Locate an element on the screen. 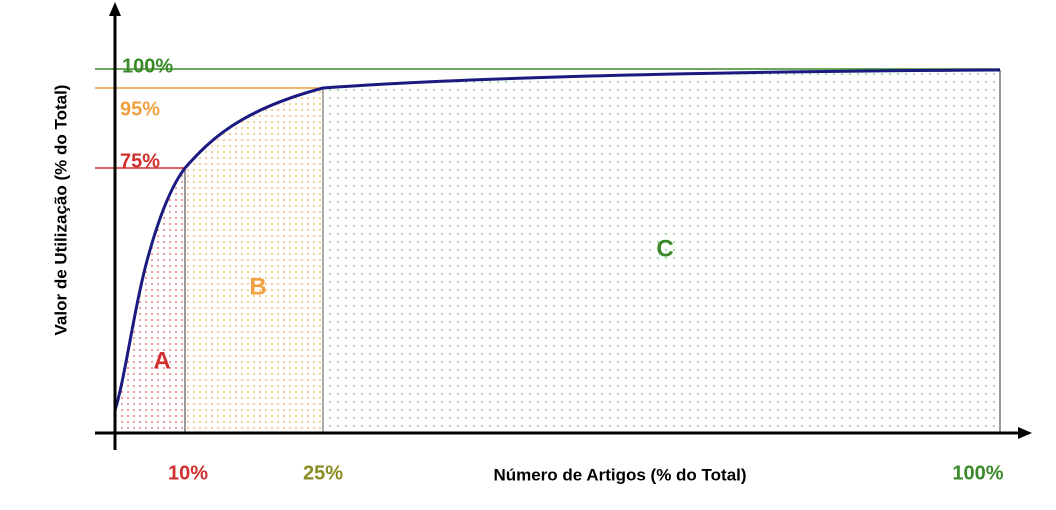 The width and height of the screenshot is (1056, 510). y-axis-arrow is located at coordinates (115, 9).